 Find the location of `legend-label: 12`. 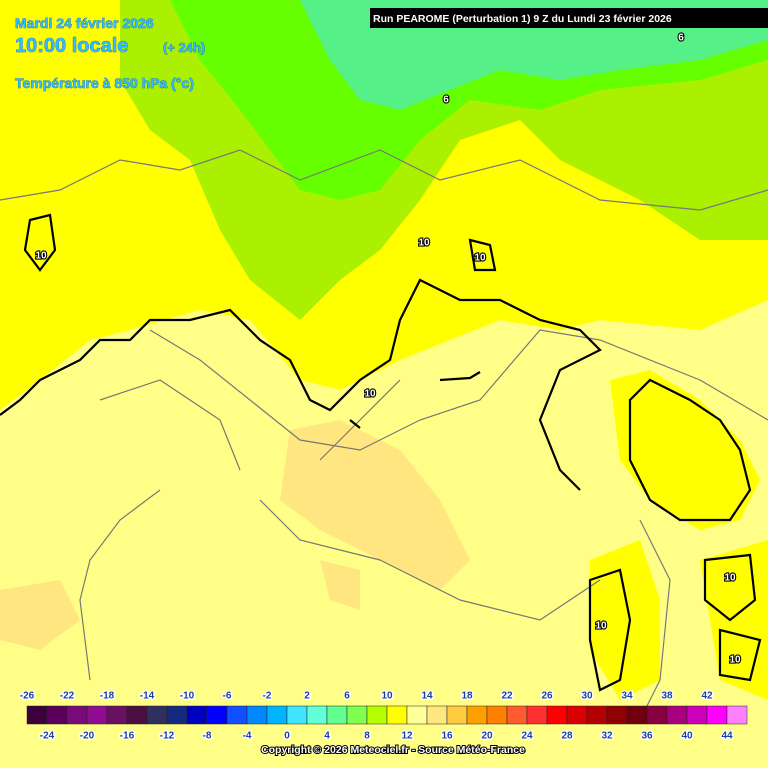

legend-label: 12 is located at coordinates (407, 736).